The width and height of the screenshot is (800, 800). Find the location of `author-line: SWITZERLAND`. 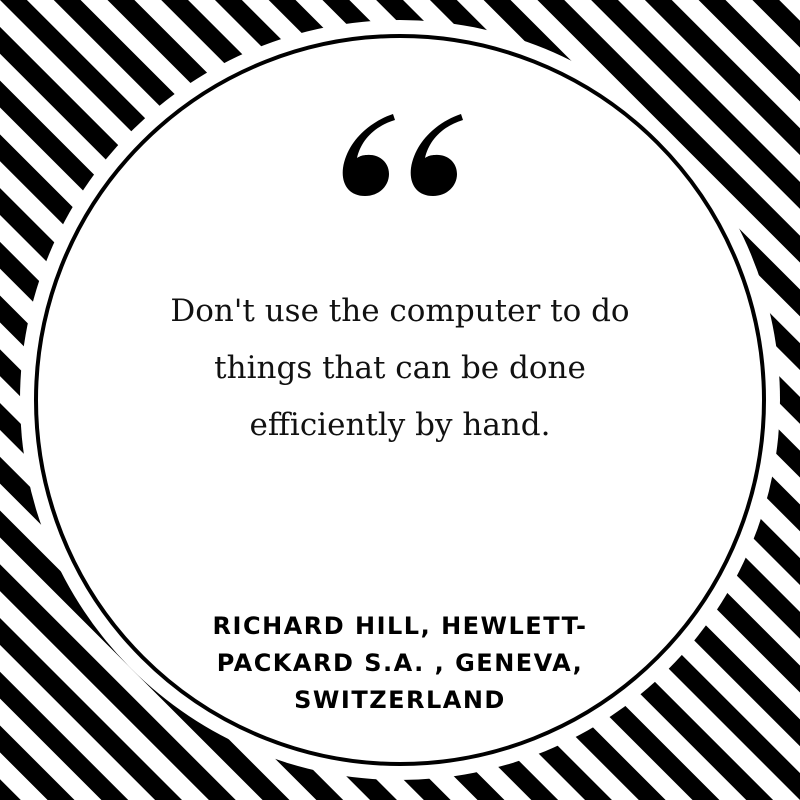

author-line: SWITZERLAND is located at coordinates (400, 700).